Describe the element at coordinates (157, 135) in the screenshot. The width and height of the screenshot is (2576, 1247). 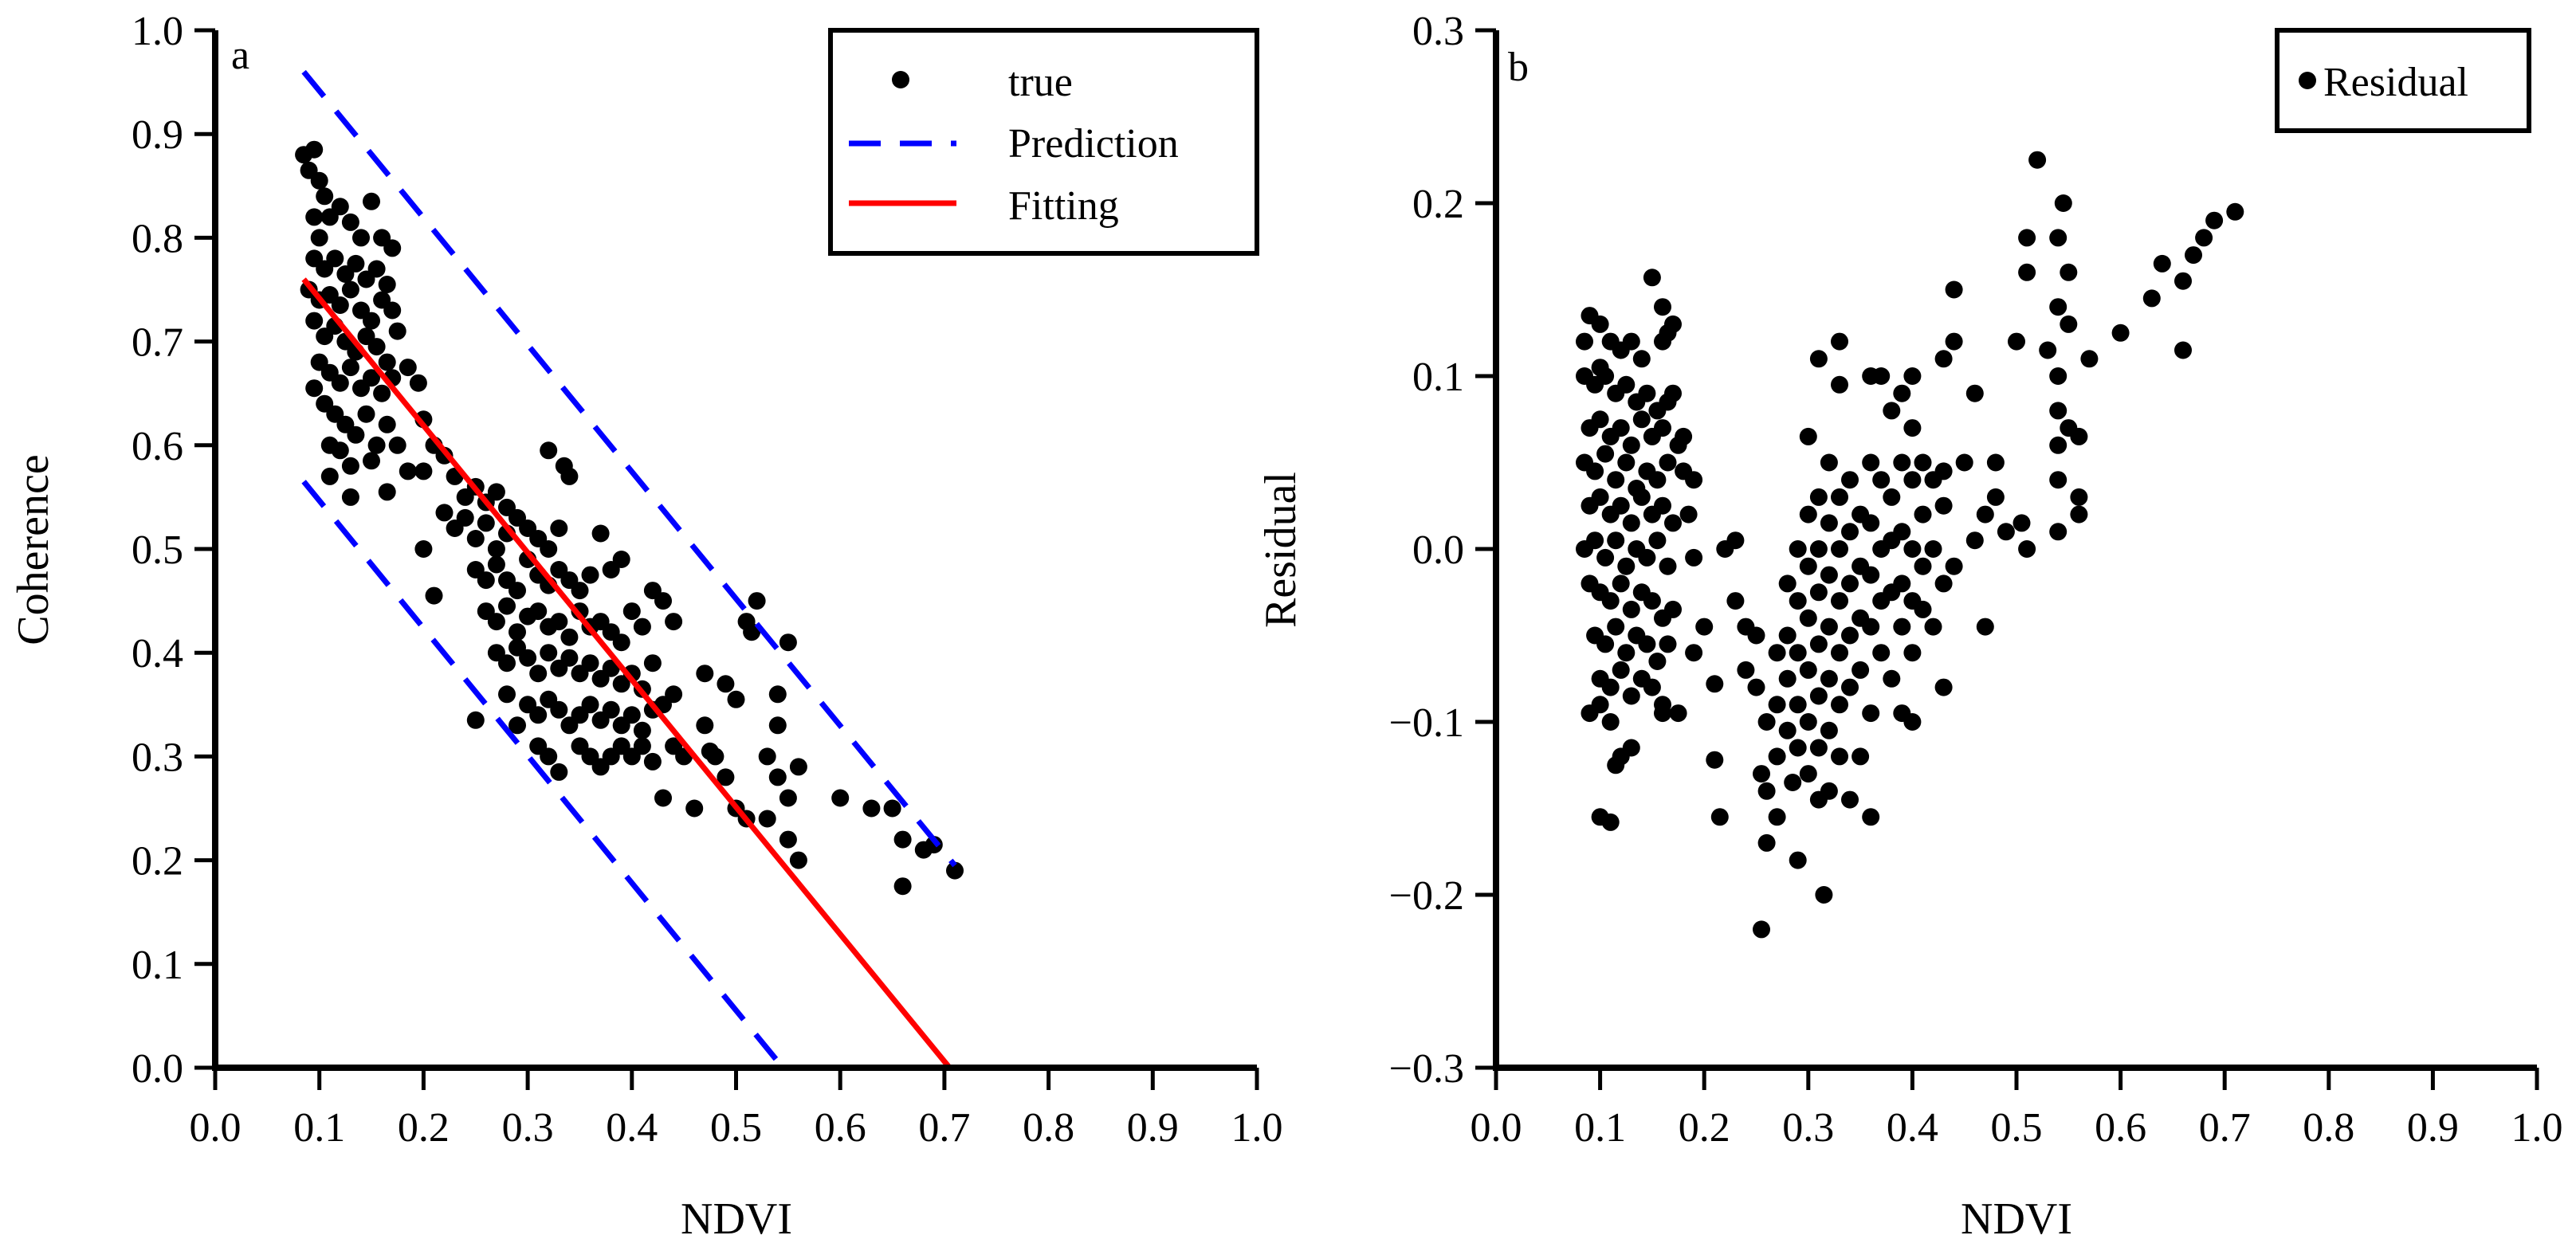
I see `panel-a-y-tick-label: 0.9` at that location.